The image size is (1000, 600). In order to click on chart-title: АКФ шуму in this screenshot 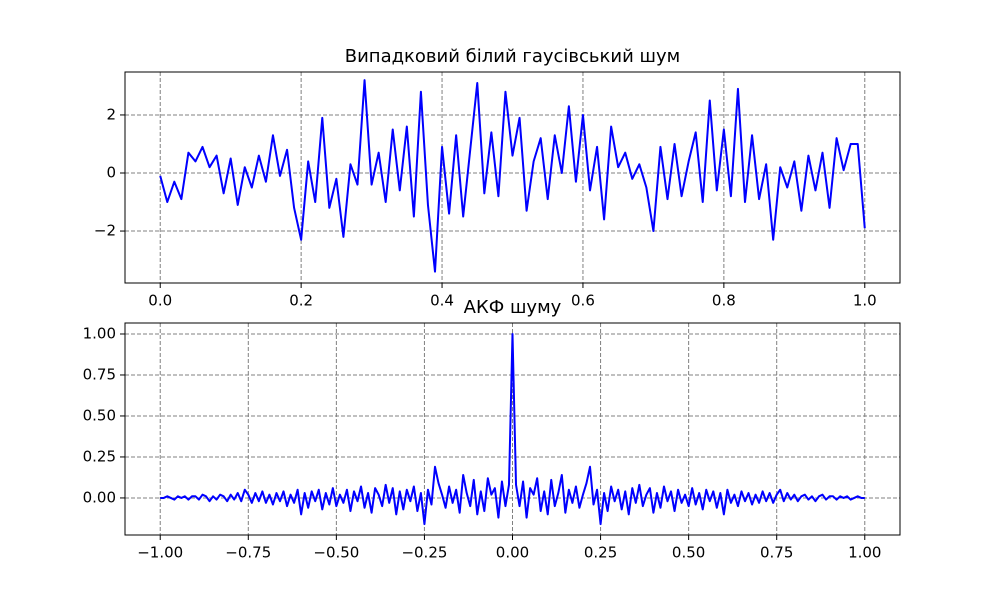, I will do `click(513, 307)`.